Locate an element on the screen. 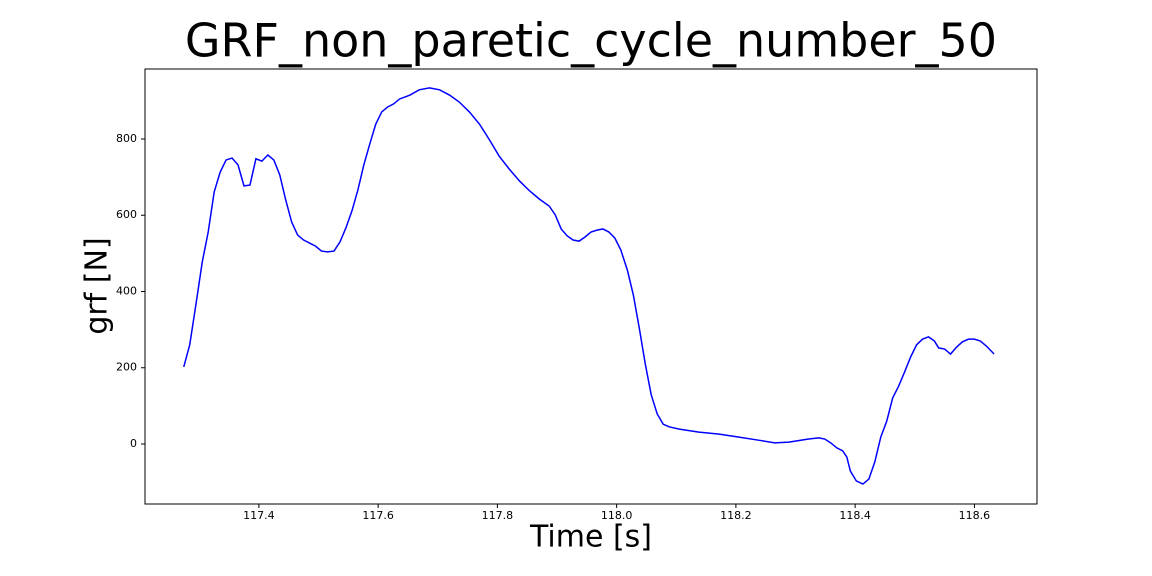 This screenshot has width=1152, height=576. y-tick-label: 400 is located at coordinates (126, 290).